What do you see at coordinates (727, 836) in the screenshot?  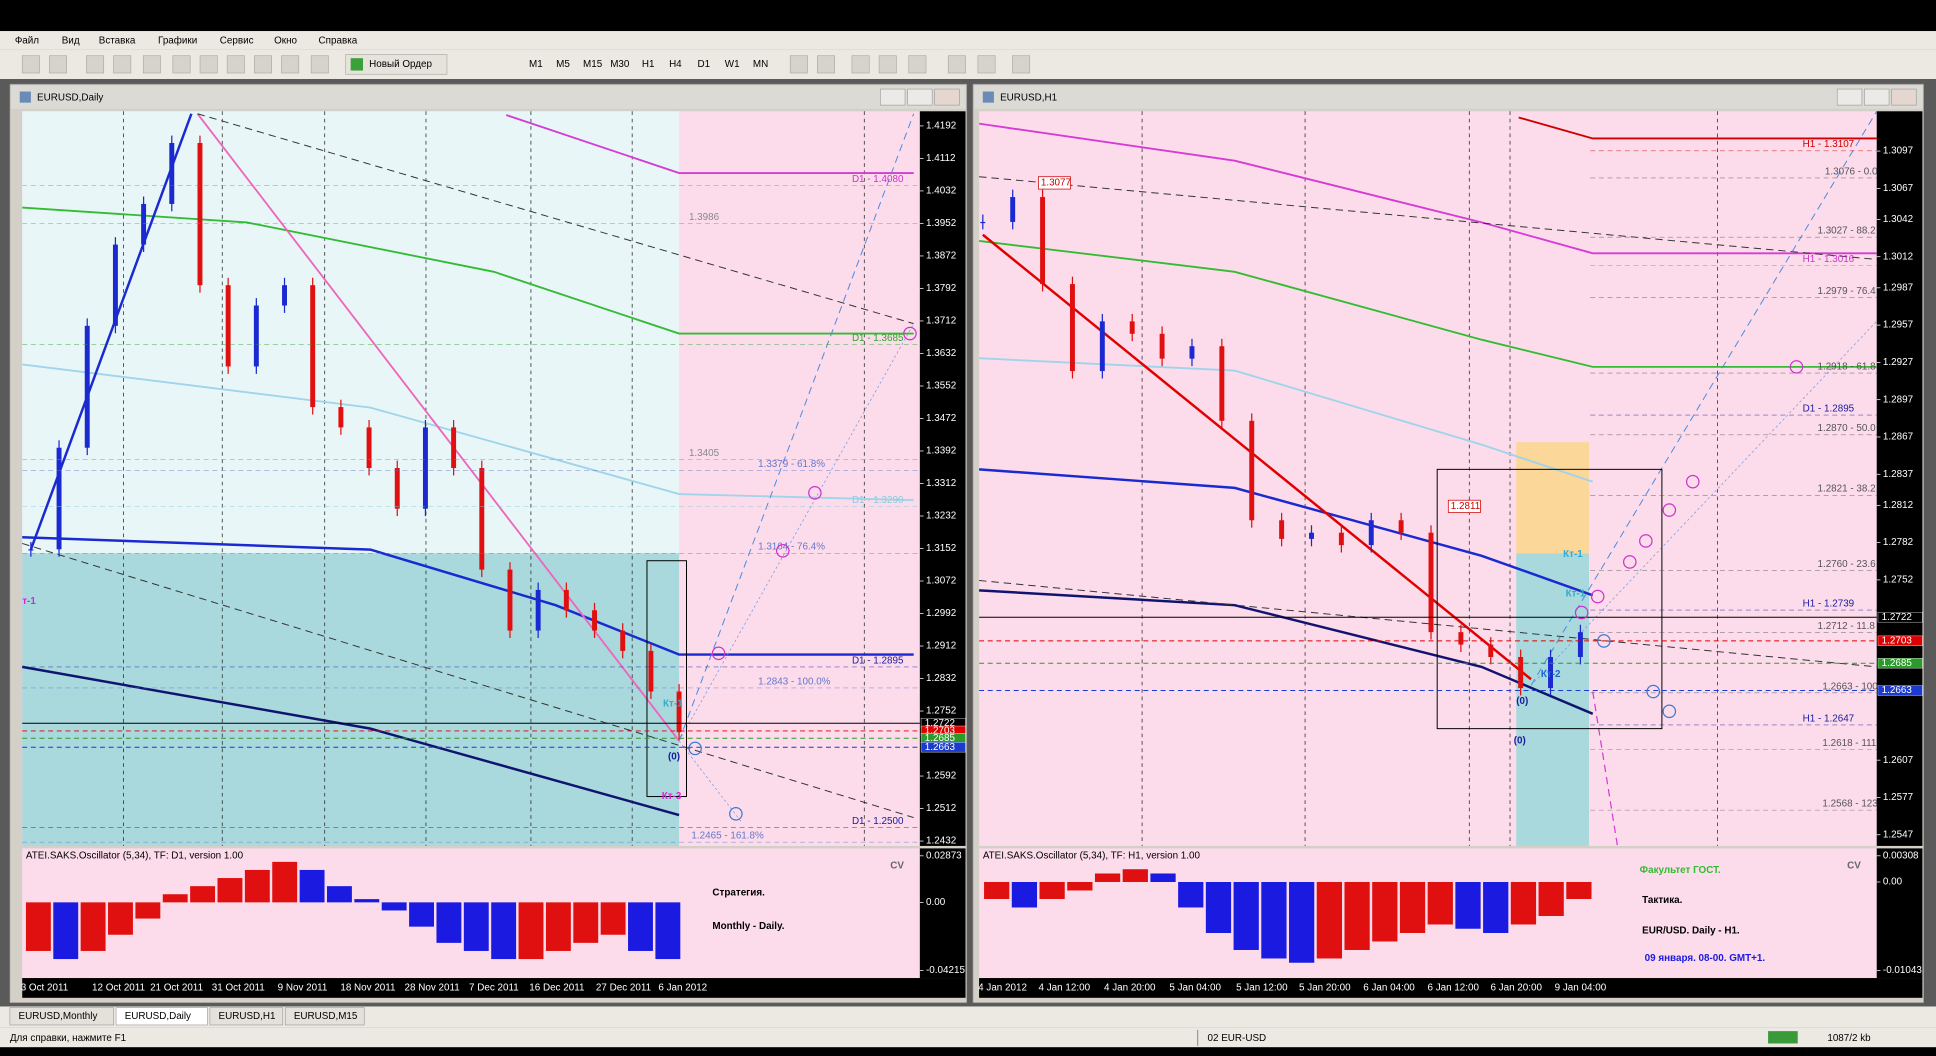 I see `level-label: 1.2465 - 161.8%` at bounding box center [727, 836].